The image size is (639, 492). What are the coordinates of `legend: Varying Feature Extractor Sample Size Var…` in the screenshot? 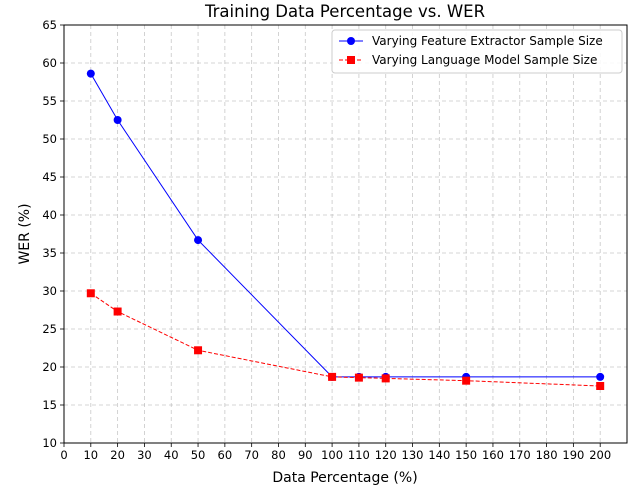 It's located at (477, 51).